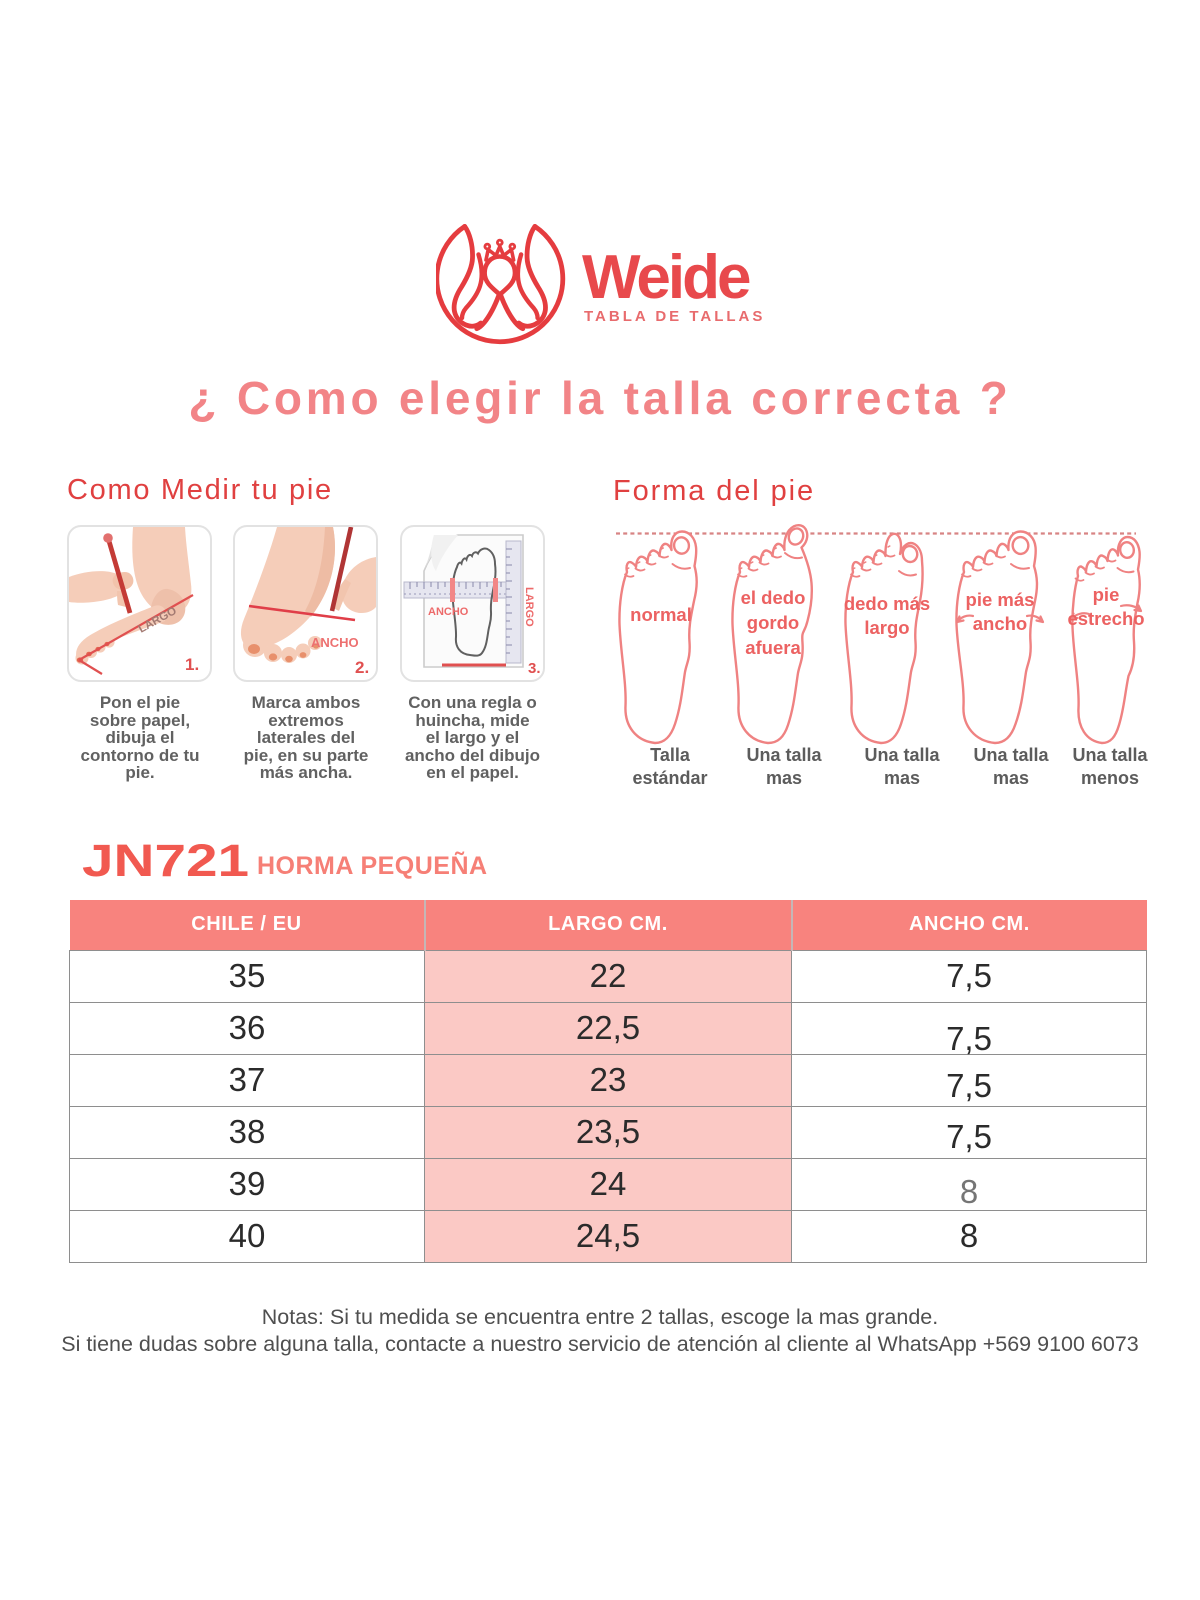 The width and height of the screenshot is (1200, 1600). What do you see at coordinates (362, 667) in the screenshot?
I see `svg-text: 2.` at bounding box center [362, 667].